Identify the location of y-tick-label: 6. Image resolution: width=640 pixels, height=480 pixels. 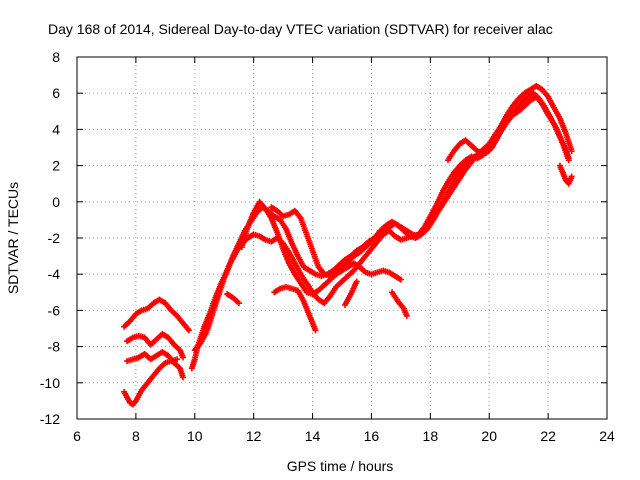
(56, 93).